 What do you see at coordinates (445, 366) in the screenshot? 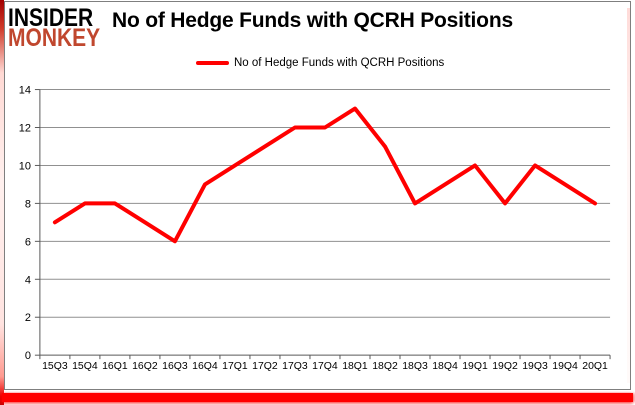
I see `x-tick-label: 18Q4` at bounding box center [445, 366].